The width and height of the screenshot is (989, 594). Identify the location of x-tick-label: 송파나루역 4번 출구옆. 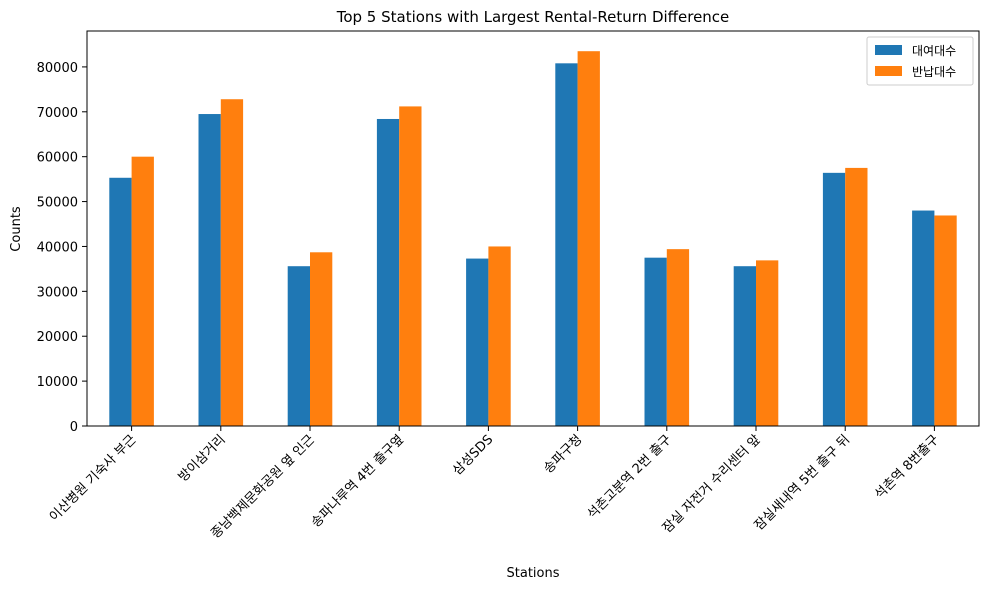
(358, 481).